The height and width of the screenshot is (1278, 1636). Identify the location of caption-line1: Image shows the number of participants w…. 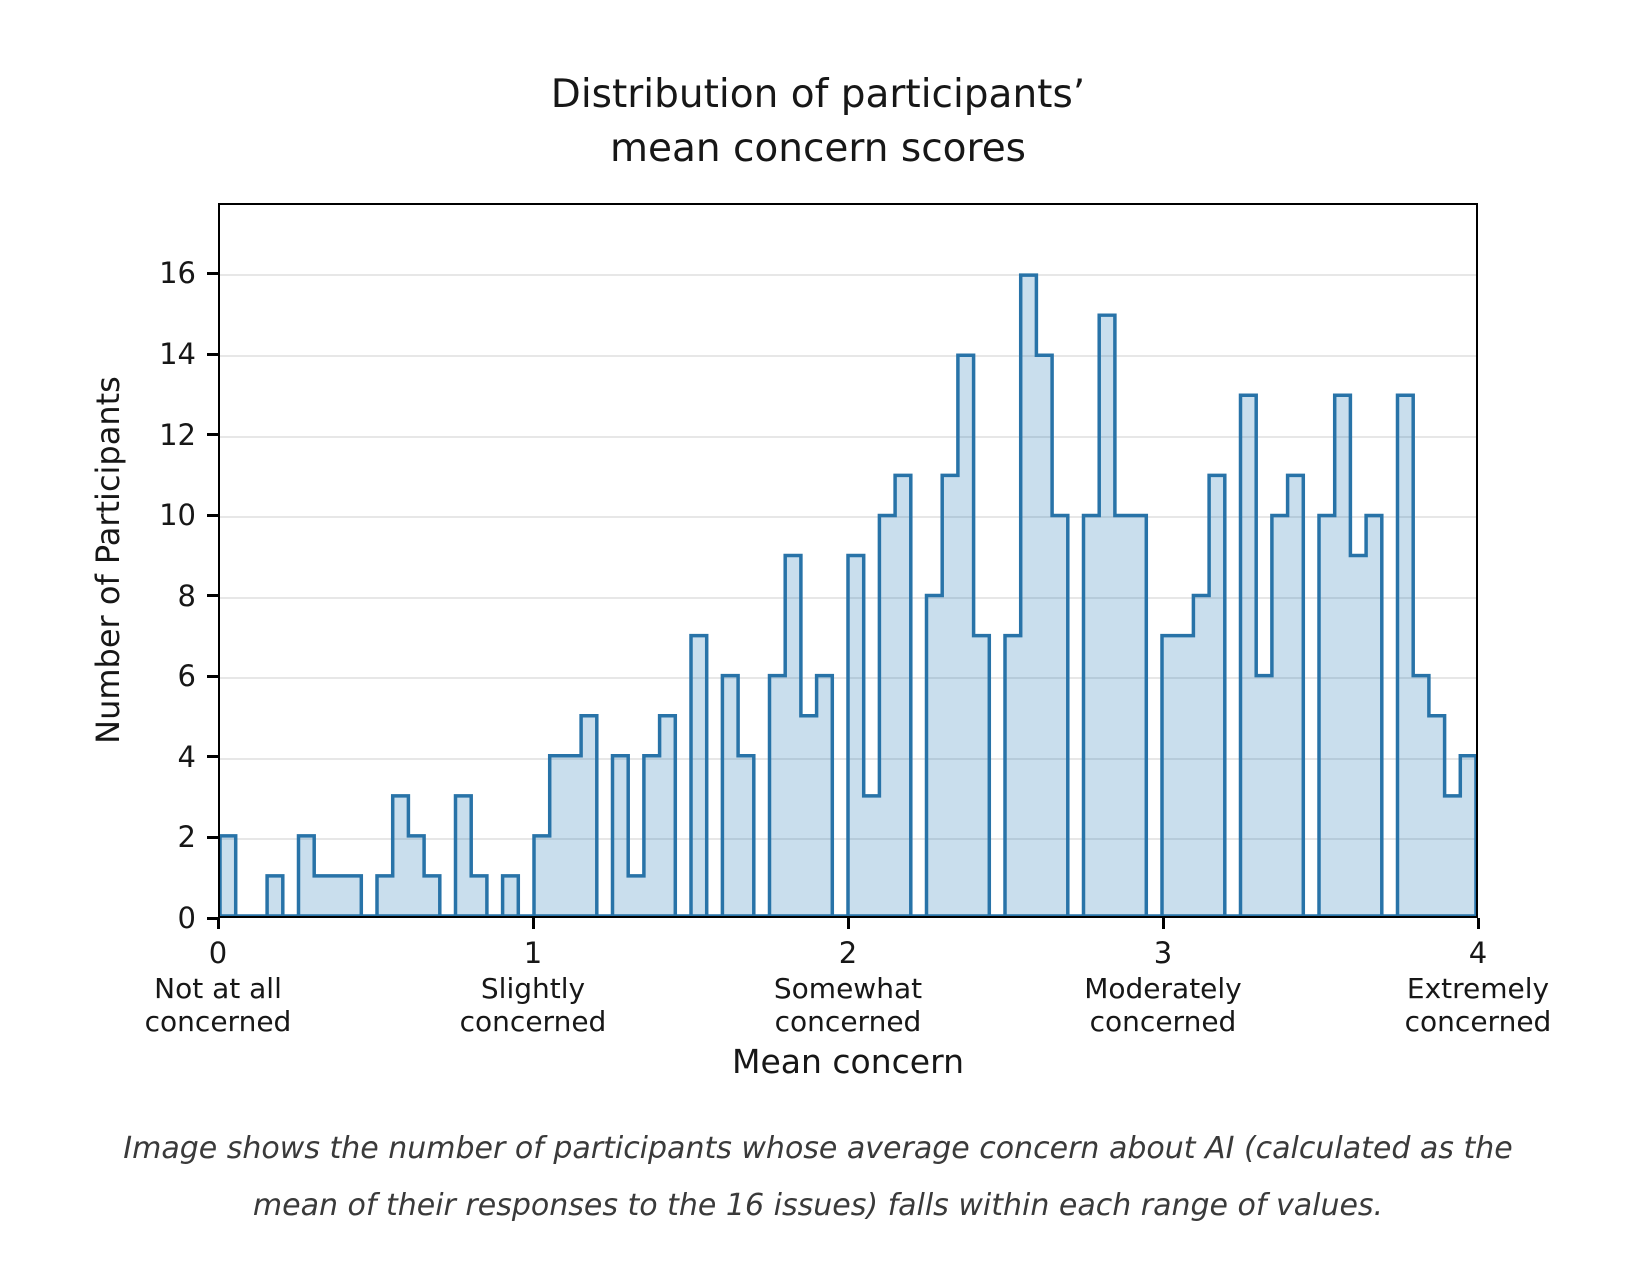
(818, 1148).